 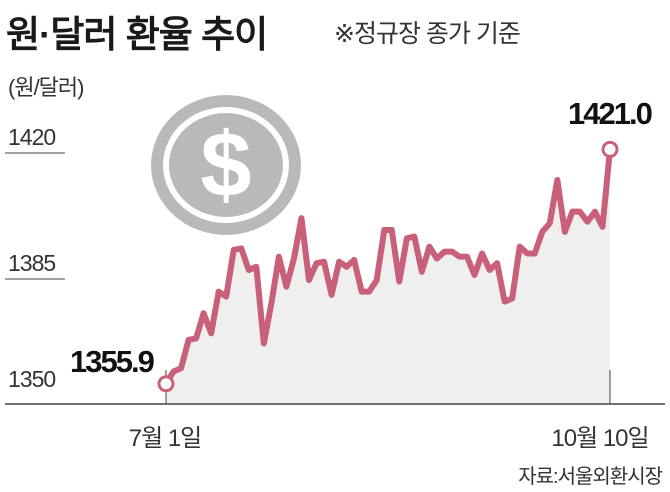 I want to click on start-marker, so click(x=166, y=384).